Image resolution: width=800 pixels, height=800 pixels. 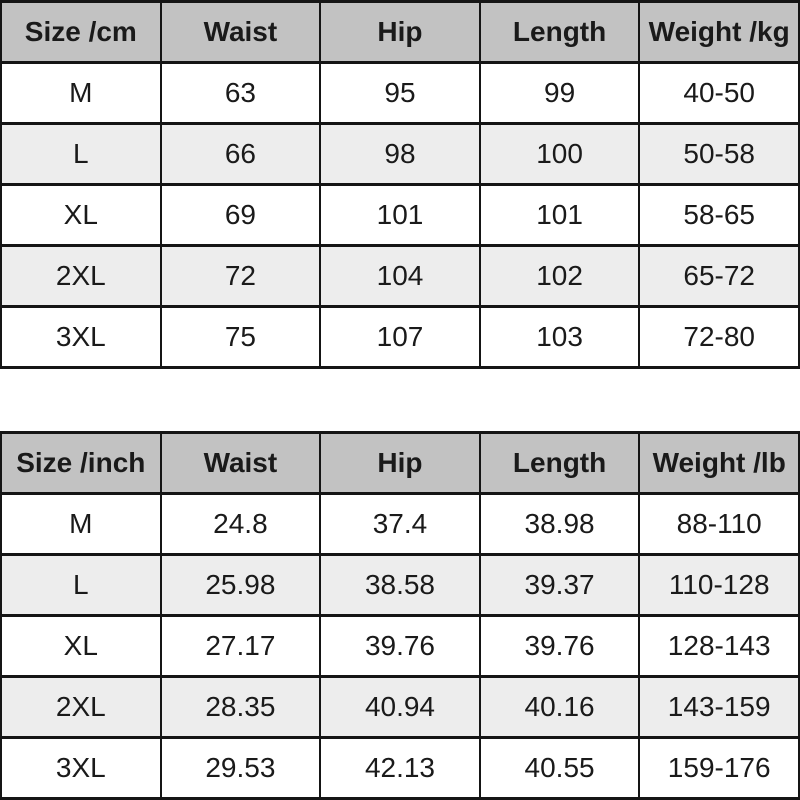 I want to click on value-cell: 37.4, so click(x=400, y=524).